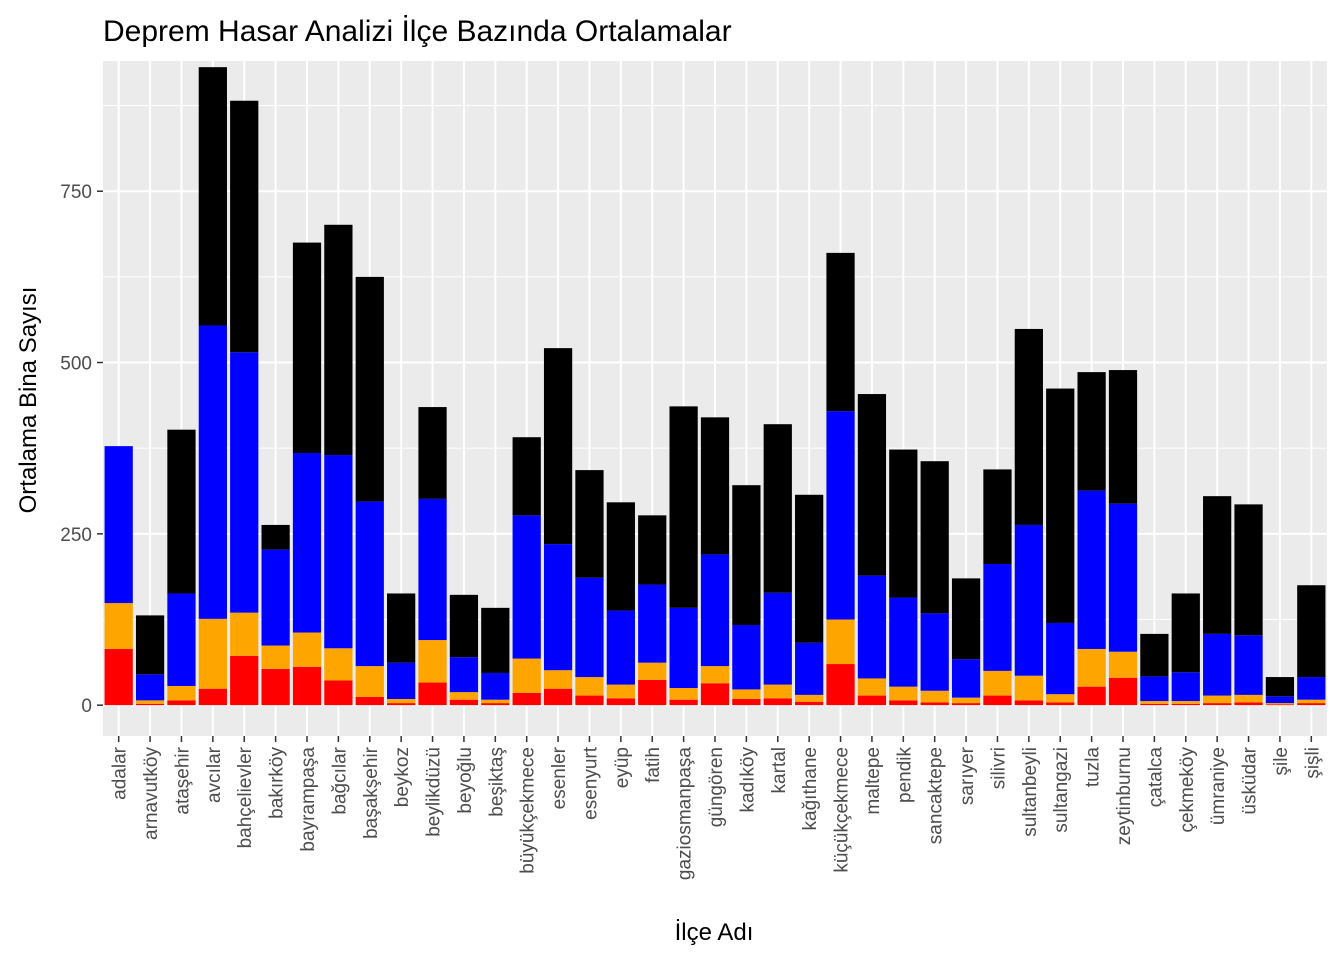 This screenshot has width=1344, height=960. What do you see at coordinates (76, 364) in the screenshot?
I see `y-tick-label: 500` at bounding box center [76, 364].